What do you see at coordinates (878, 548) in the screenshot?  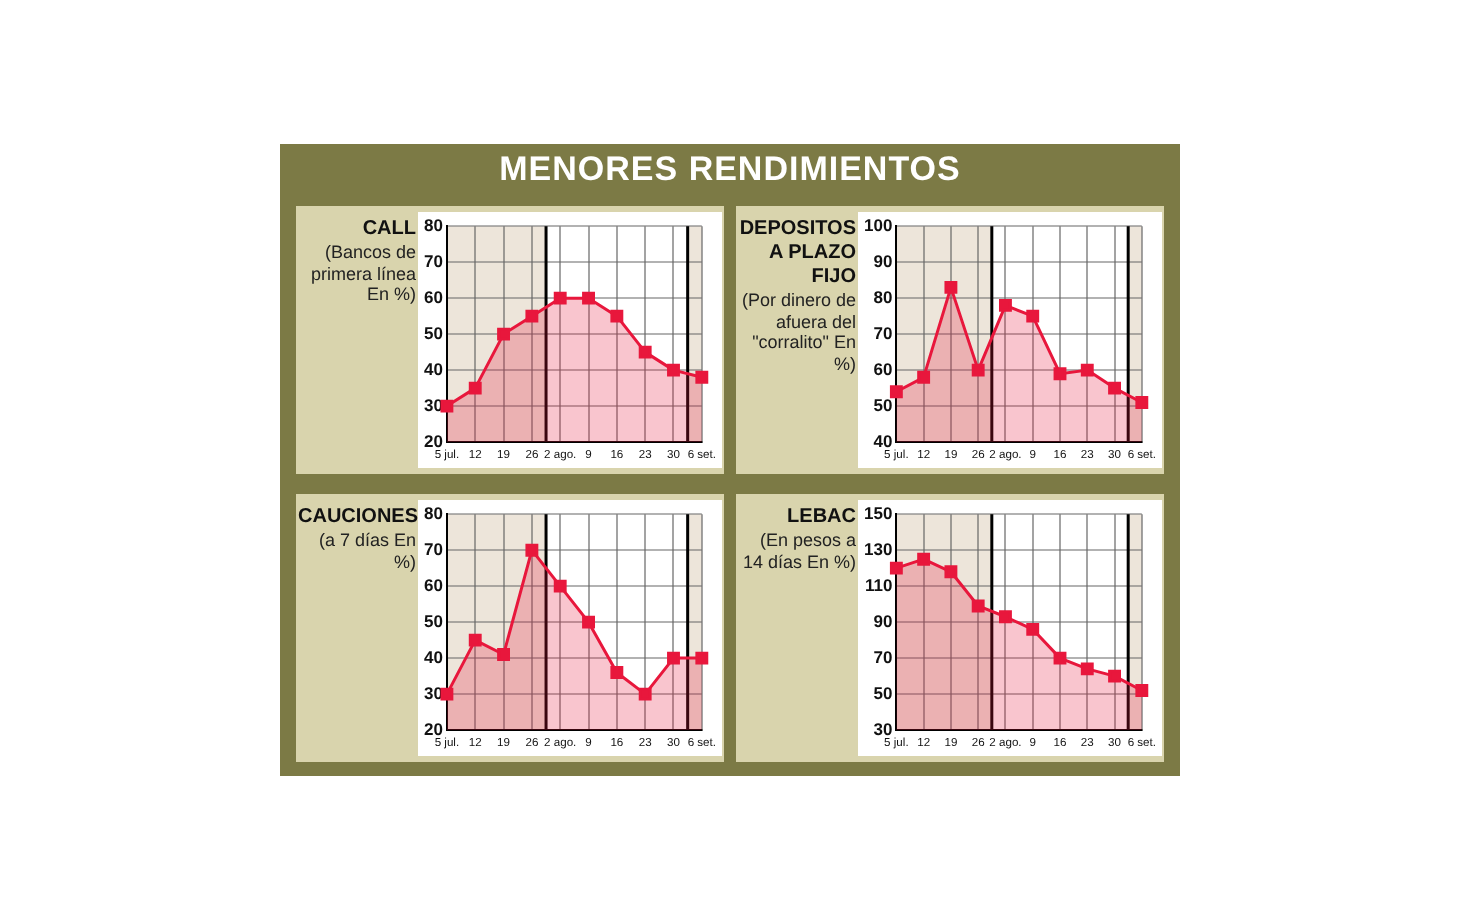 I see `y-tick-label: 130` at bounding box center [878, 548].